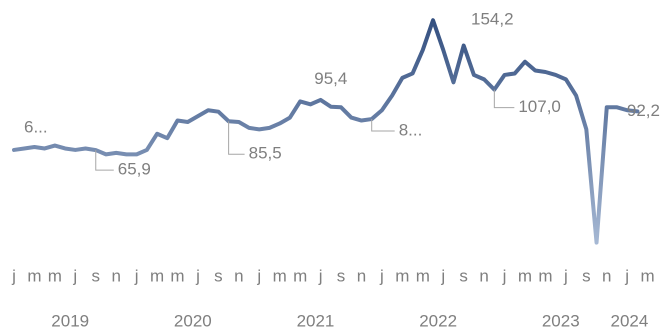 The image size is (667, 331). Describe the element at coordinates (193, 320) in the screenshot. I see `year-label: 2020` at that location.